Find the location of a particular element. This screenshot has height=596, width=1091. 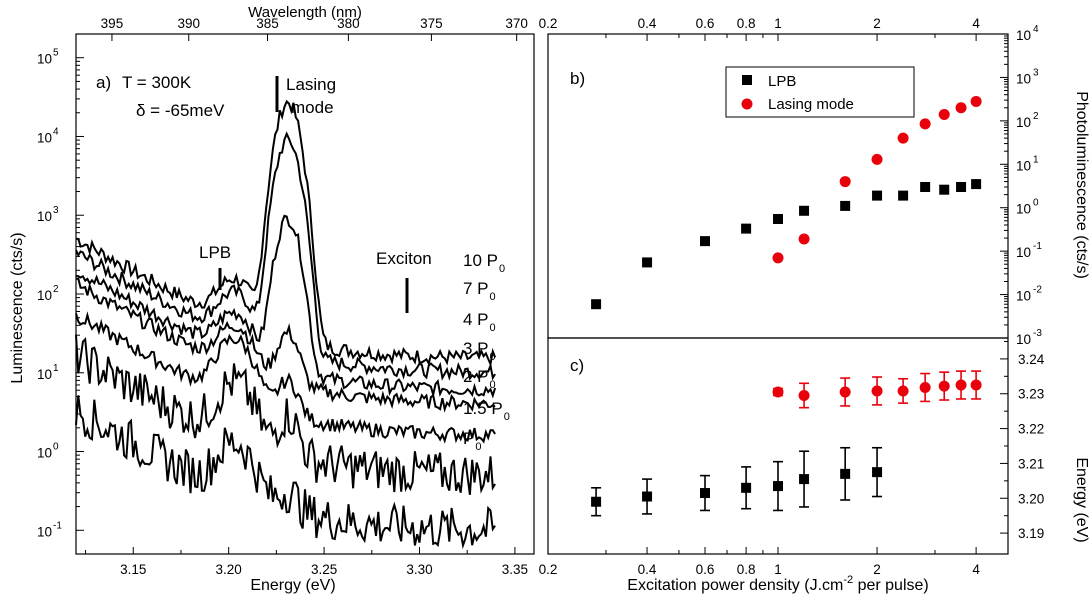

panel-a-xlabel: Energy (eV) is located at coordinates (292, 585).